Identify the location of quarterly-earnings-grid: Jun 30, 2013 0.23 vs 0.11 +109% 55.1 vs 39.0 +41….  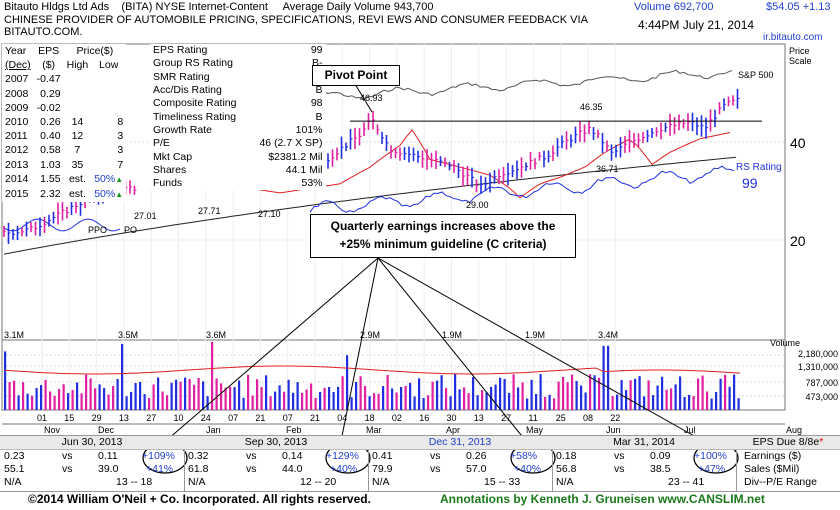
(420, 463).